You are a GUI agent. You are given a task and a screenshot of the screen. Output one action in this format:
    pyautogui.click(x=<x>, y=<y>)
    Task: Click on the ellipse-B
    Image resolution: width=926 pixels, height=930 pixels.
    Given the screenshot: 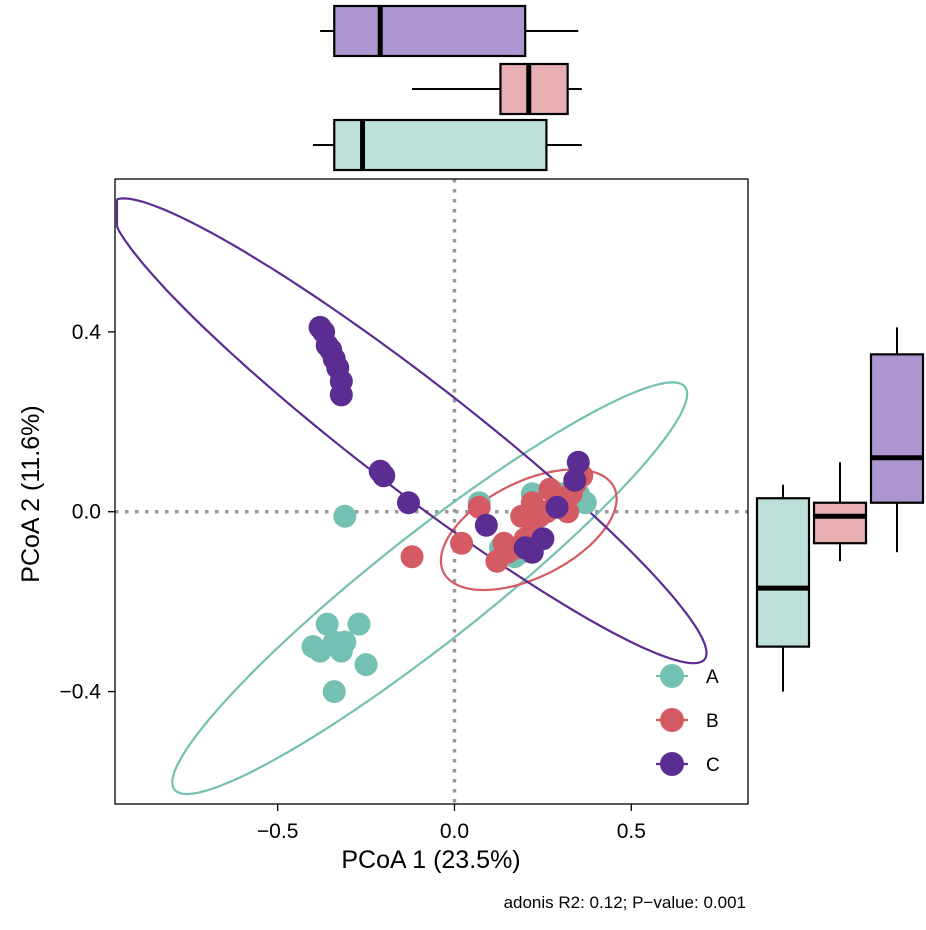 What is the action you would take?
    pyautogui.click(x=528, y=530)
    